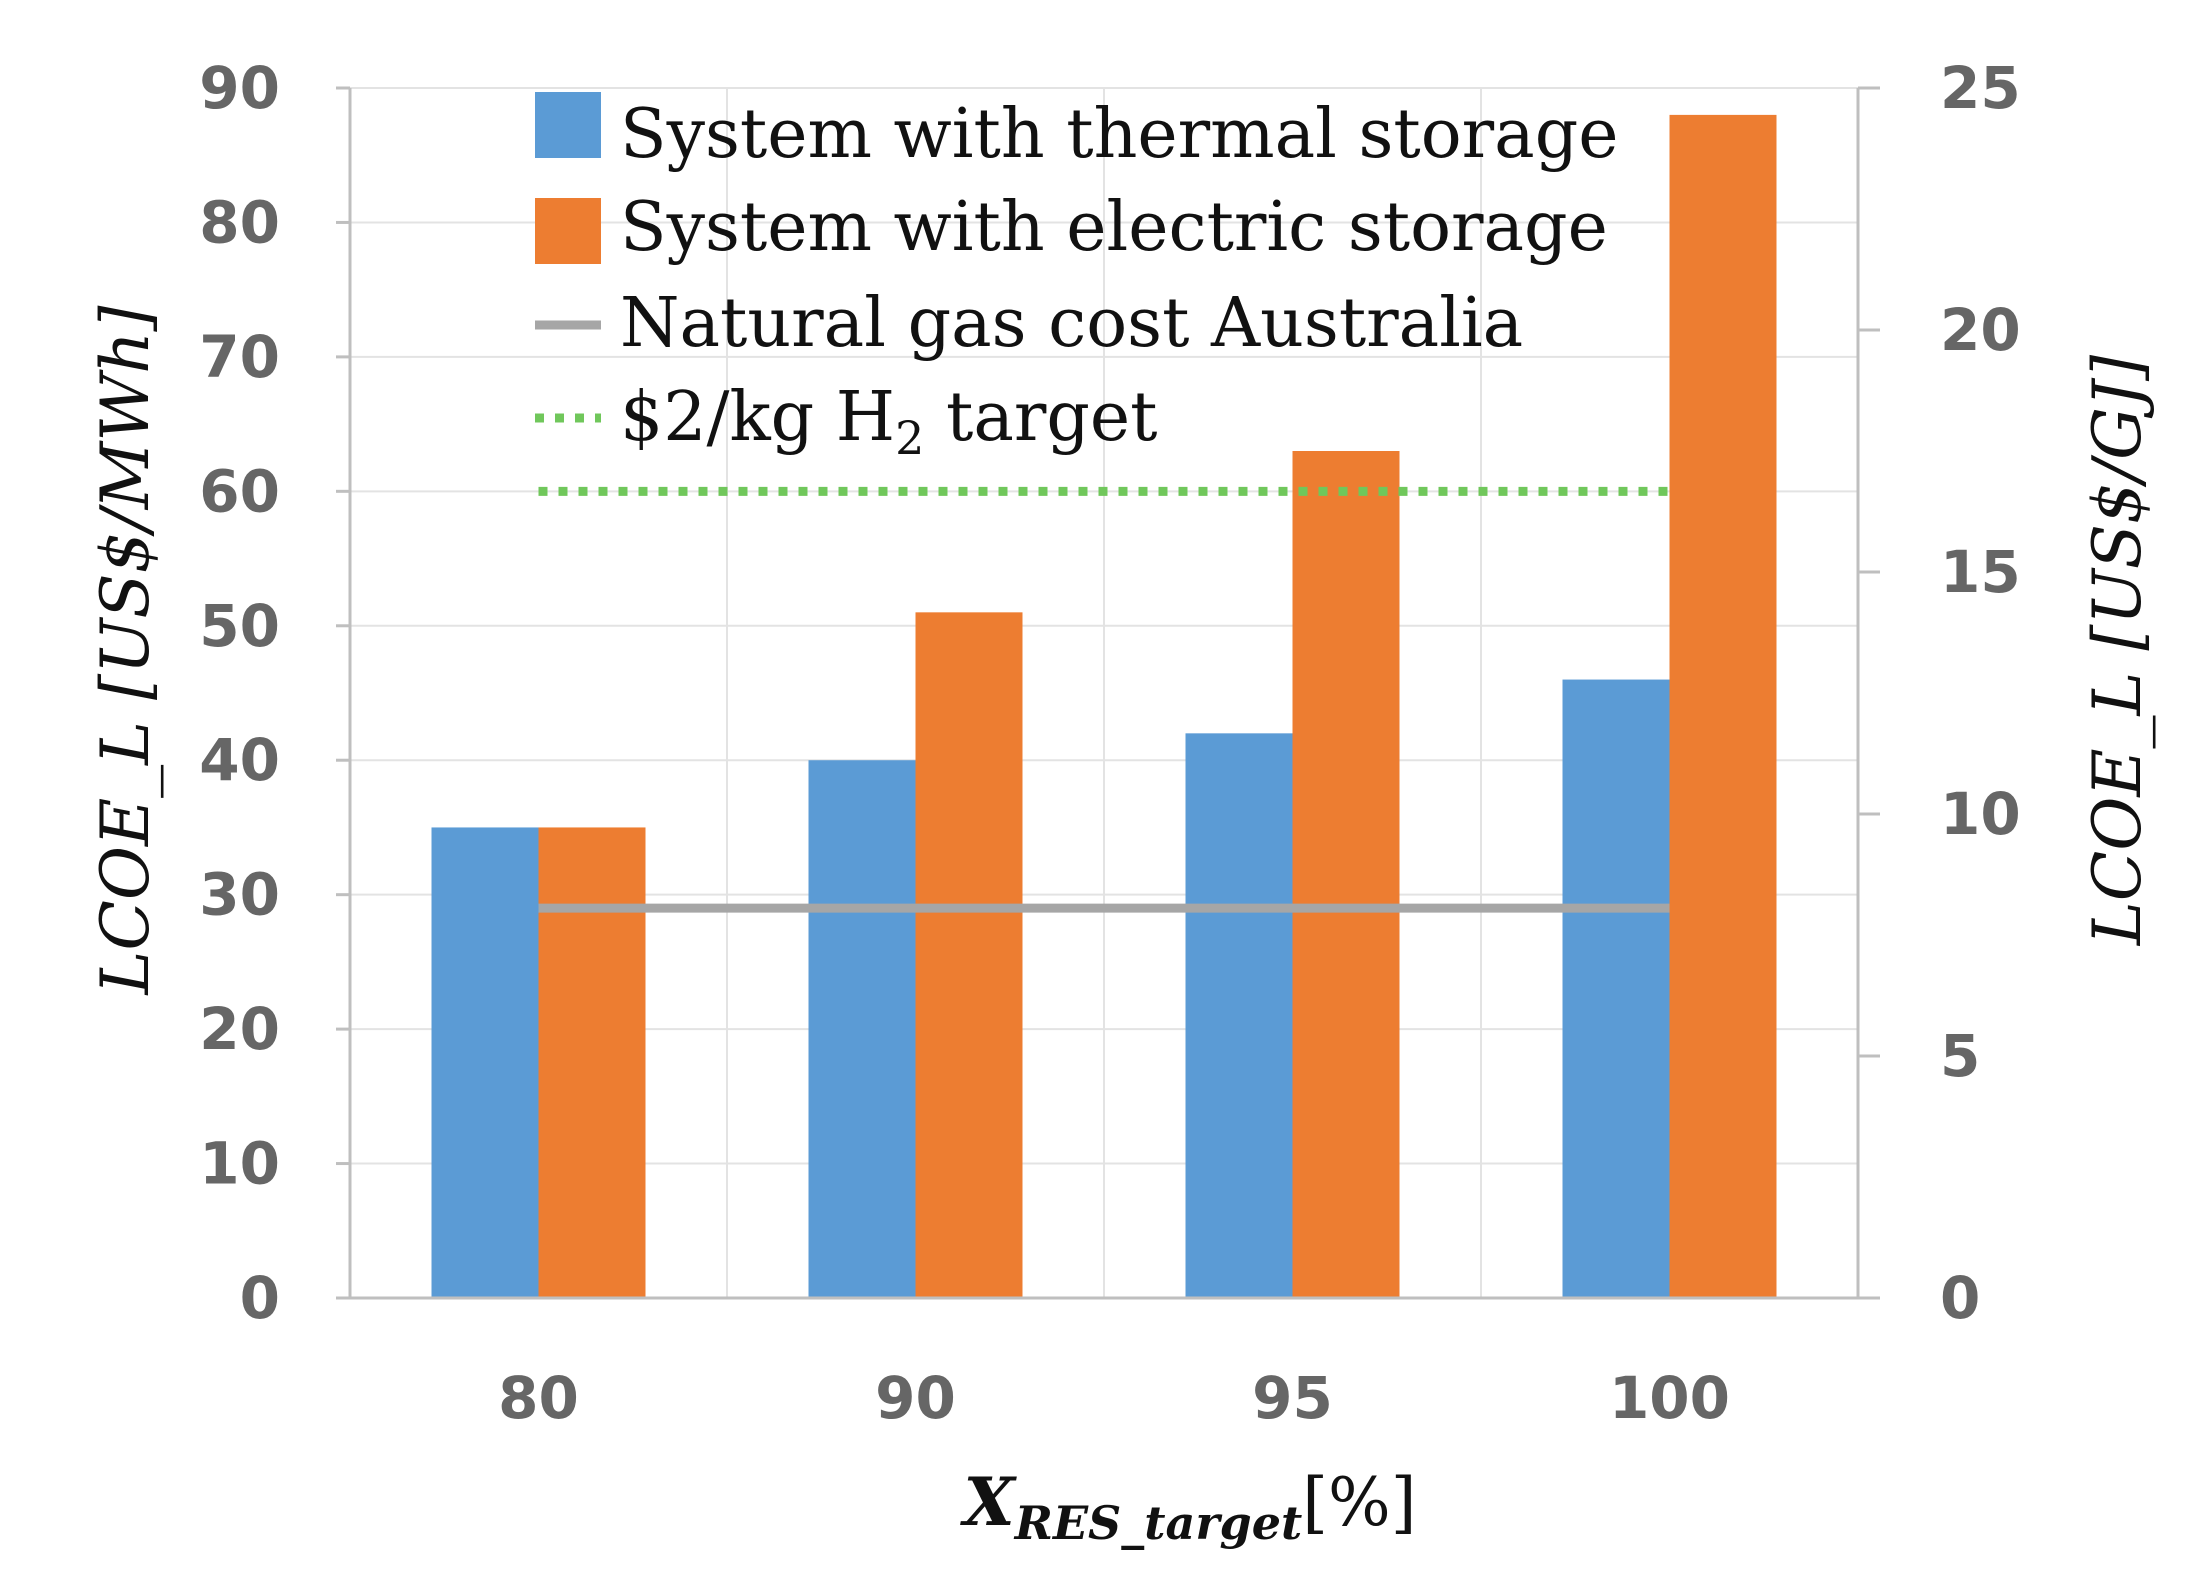 The image size is (2208, 1588). I want to click on x-axis-title: XRES_target[%], so click(1188, 1506).